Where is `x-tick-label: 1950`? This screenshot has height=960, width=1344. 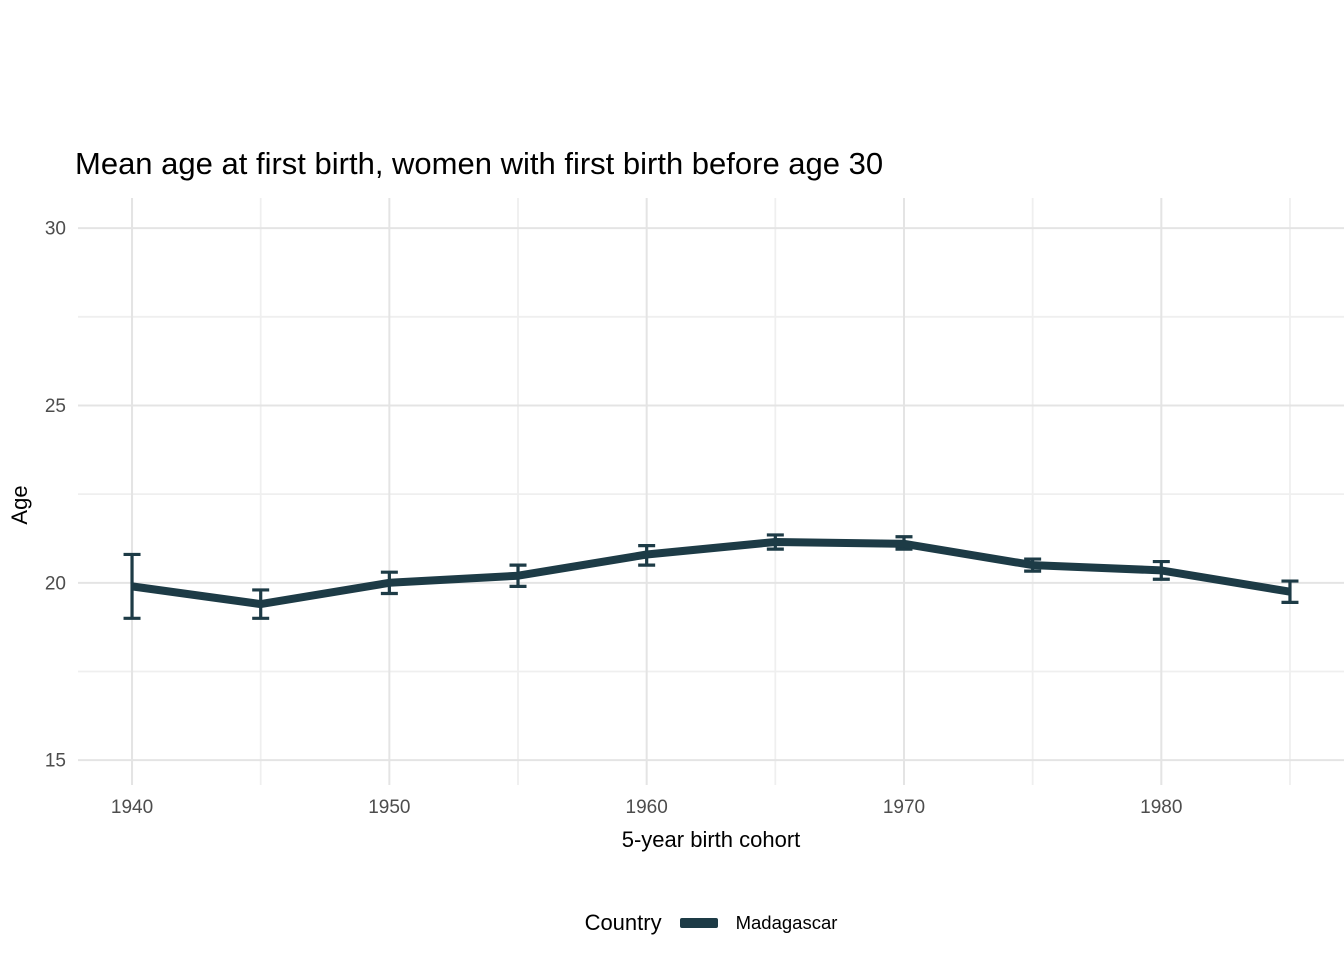 x-tick-label: 1950 is located at coordinates (389, 807).